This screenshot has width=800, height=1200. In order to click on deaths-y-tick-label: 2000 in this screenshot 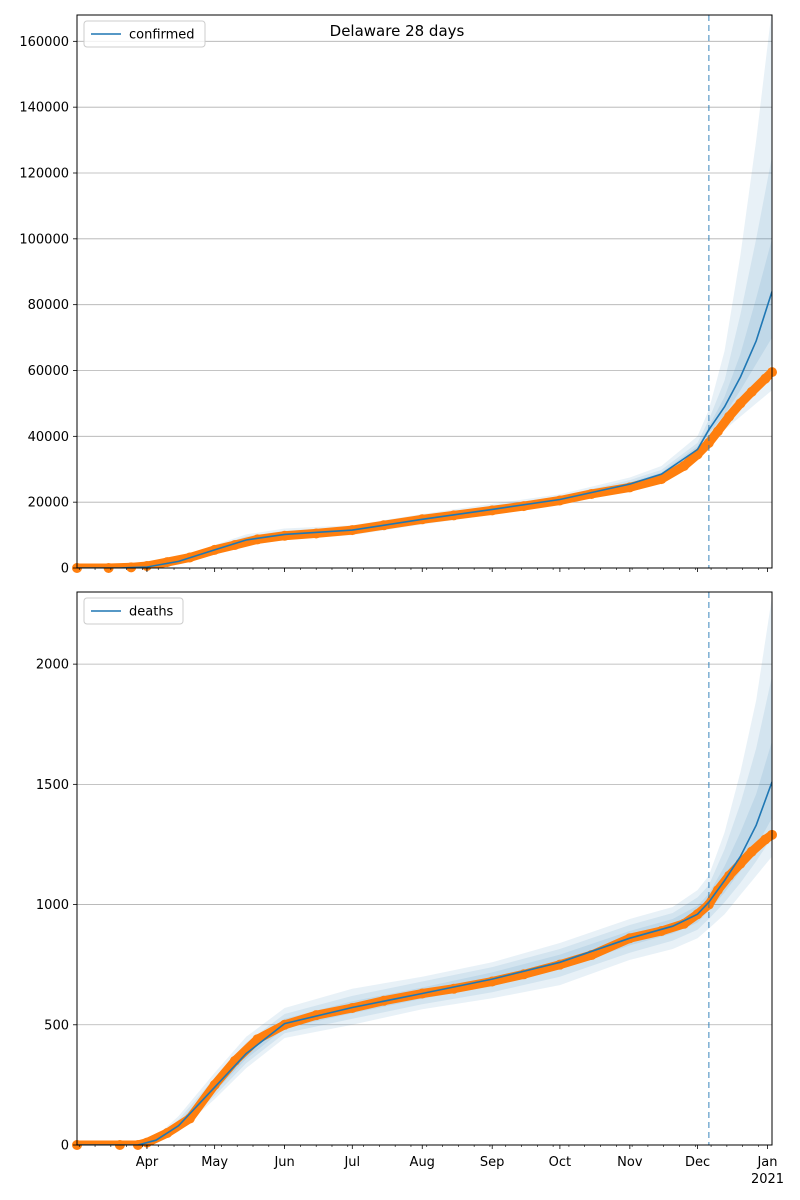, I will do `click(52, 665)`.